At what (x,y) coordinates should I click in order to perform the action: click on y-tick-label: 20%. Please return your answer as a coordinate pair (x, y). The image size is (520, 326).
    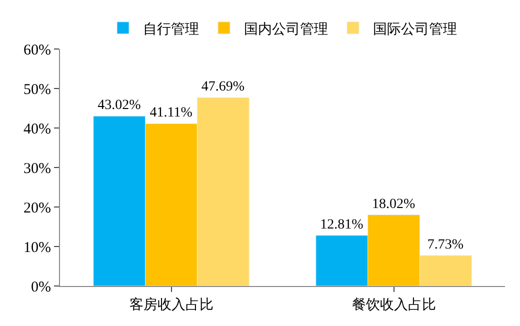
    Looking at the image, I should click on (37, 208).